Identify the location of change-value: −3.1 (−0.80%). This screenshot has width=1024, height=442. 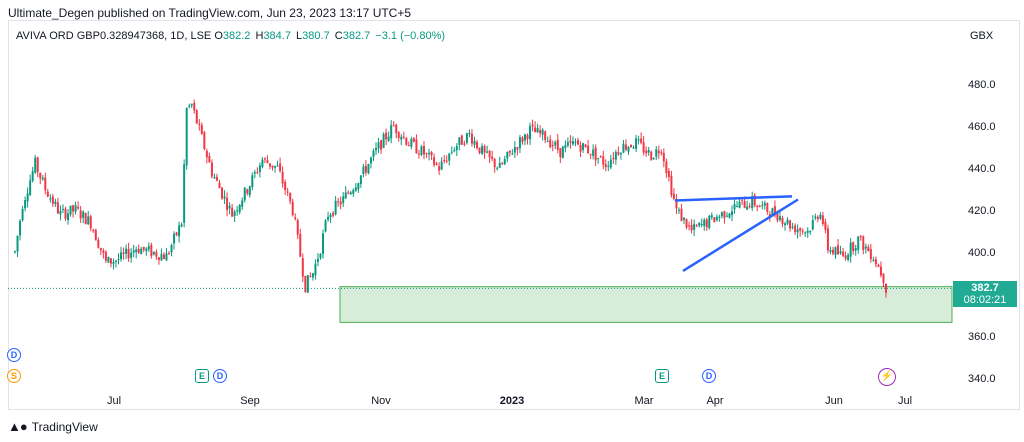
(410, 36).